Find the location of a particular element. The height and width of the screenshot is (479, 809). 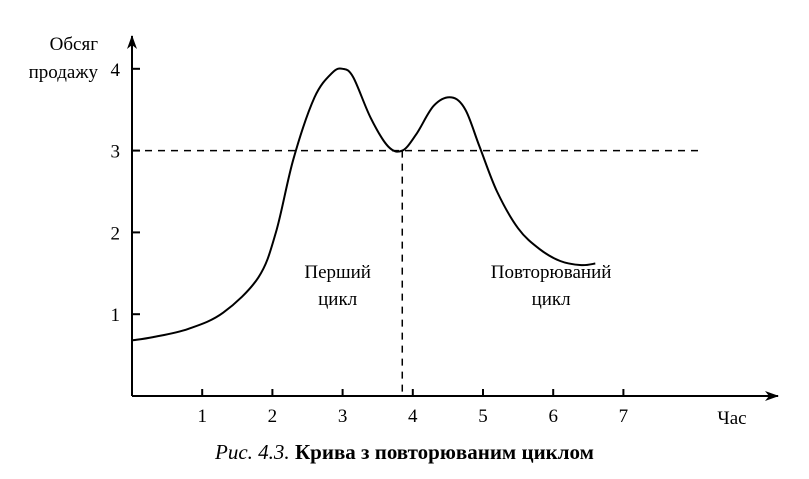

y-tick-label: 4 is located at coordinates (116, 70).